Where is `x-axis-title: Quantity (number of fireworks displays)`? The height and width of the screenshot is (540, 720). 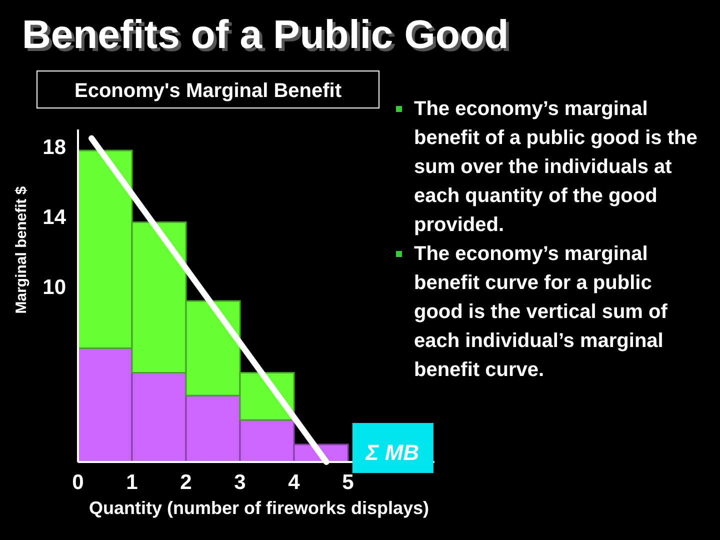 x-axis-title: Quantity (number of fireworks displays) is located at coordinates (259, 508).